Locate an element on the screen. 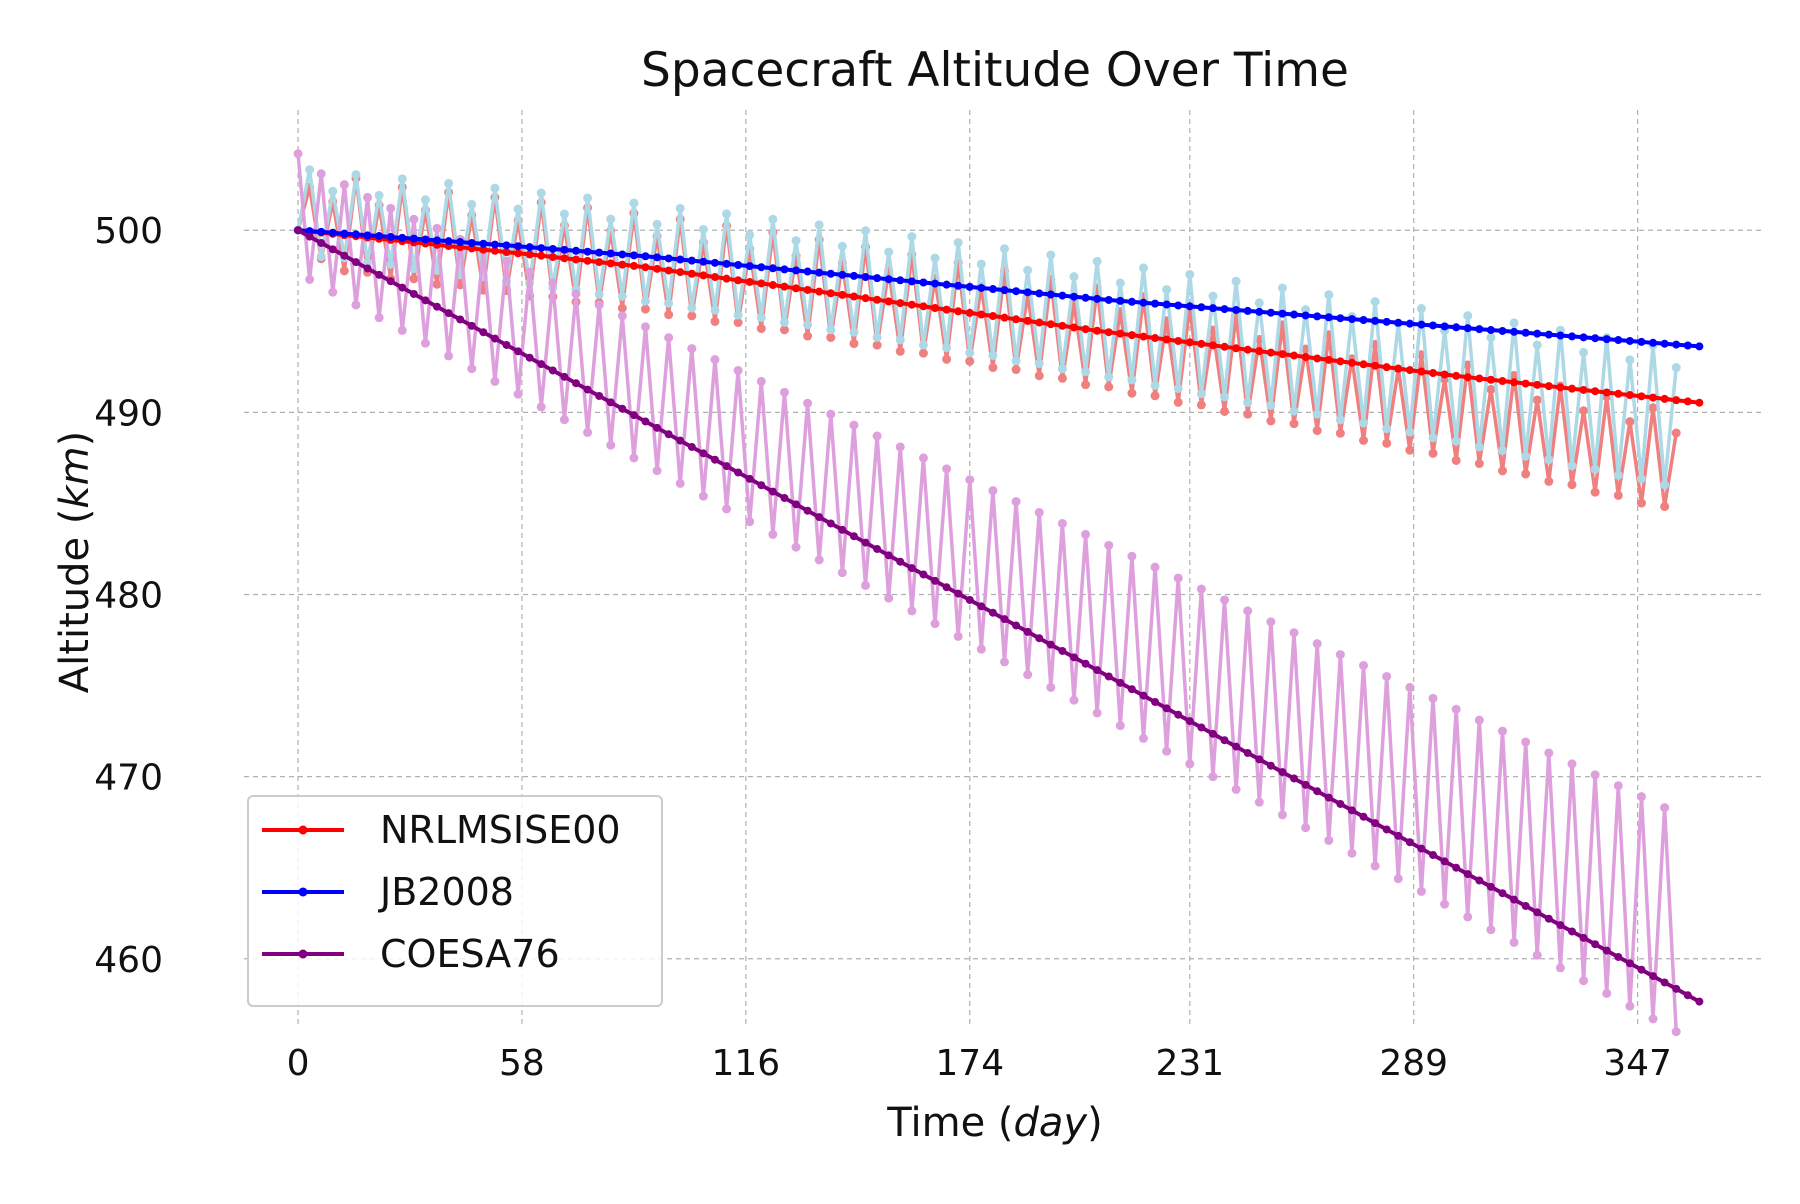  x-tick-label: 0 is located at coordinates (298, 1063).